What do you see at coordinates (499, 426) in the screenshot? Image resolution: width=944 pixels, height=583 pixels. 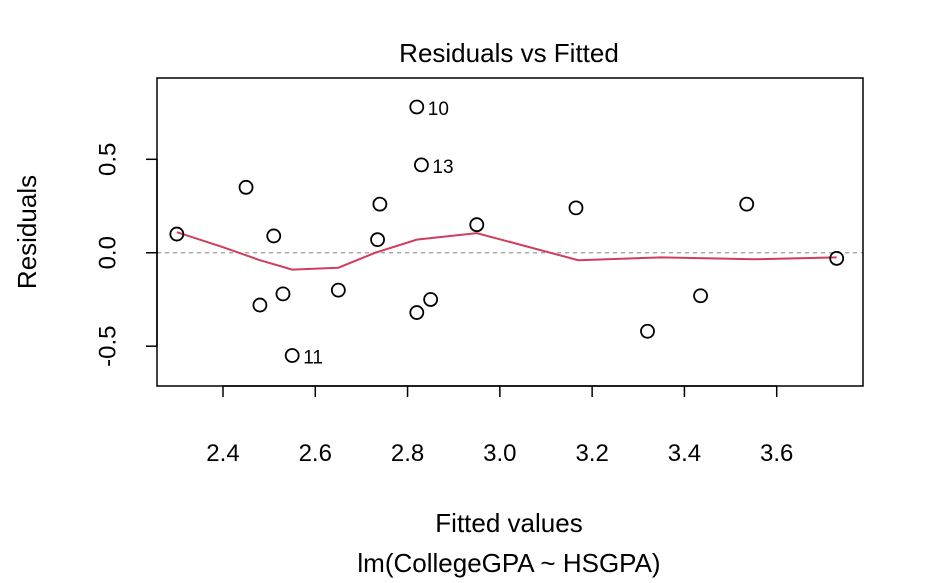 I see `x-axis: 2.4 2.6 2.8 3.0 3.2 3.4 3.6` at bounding box center [499, 426].